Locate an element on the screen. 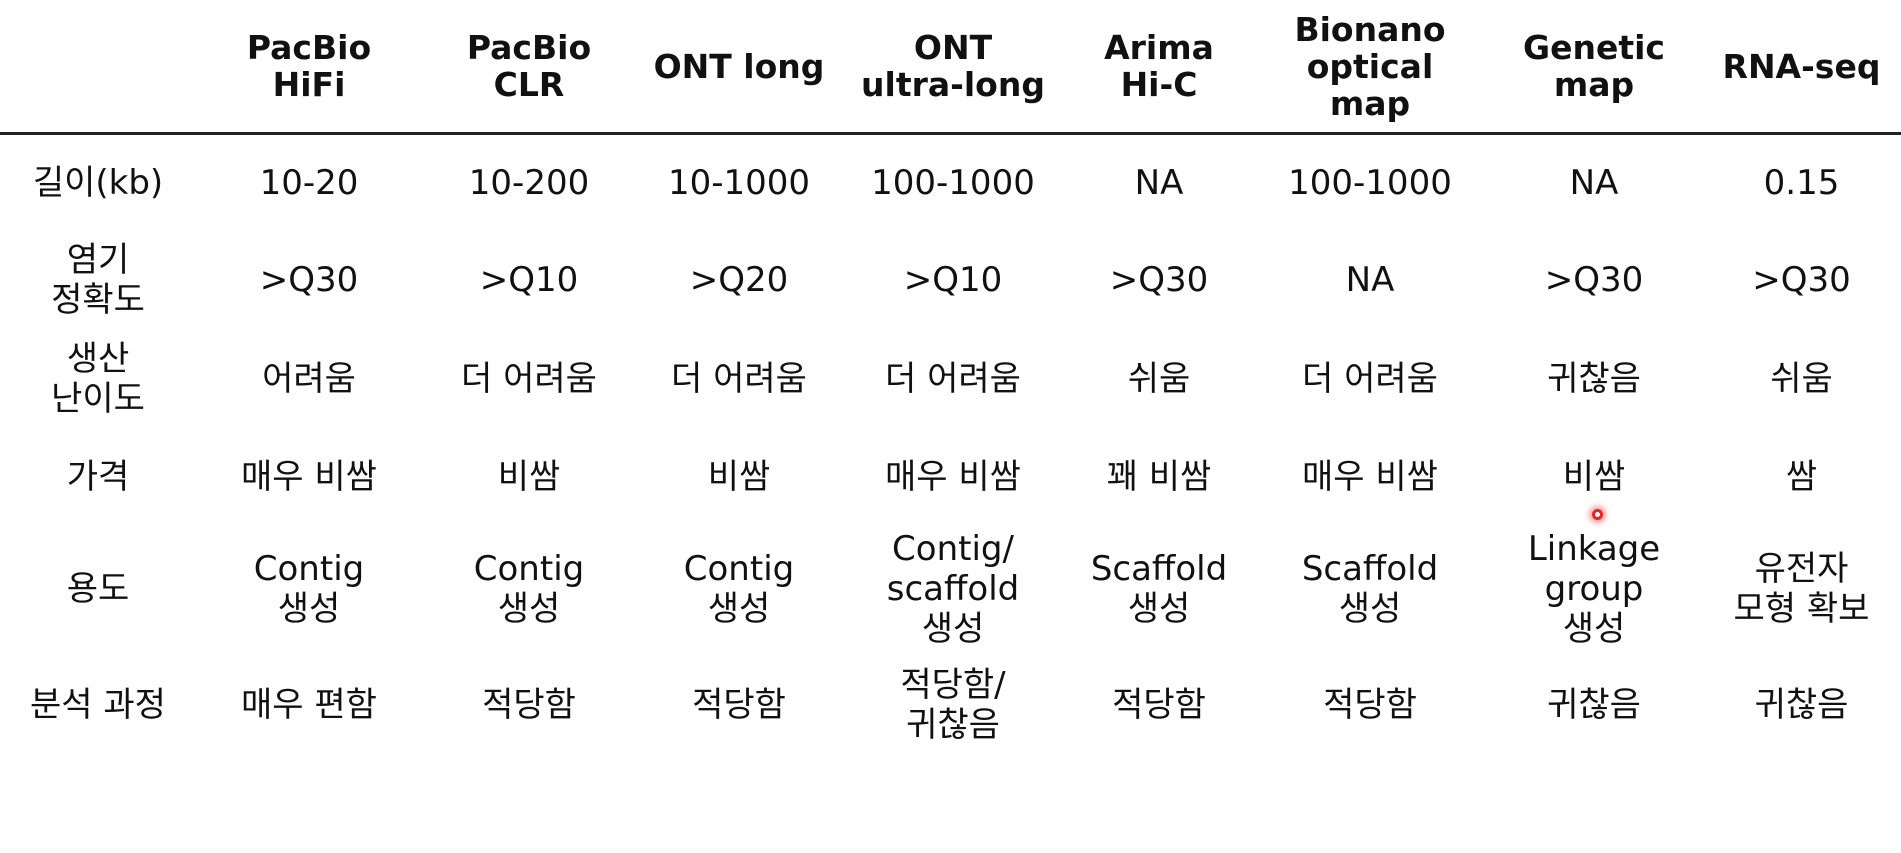 The image size is (1901, 853). cell-line: optical is located at coordinates (1370, 66).